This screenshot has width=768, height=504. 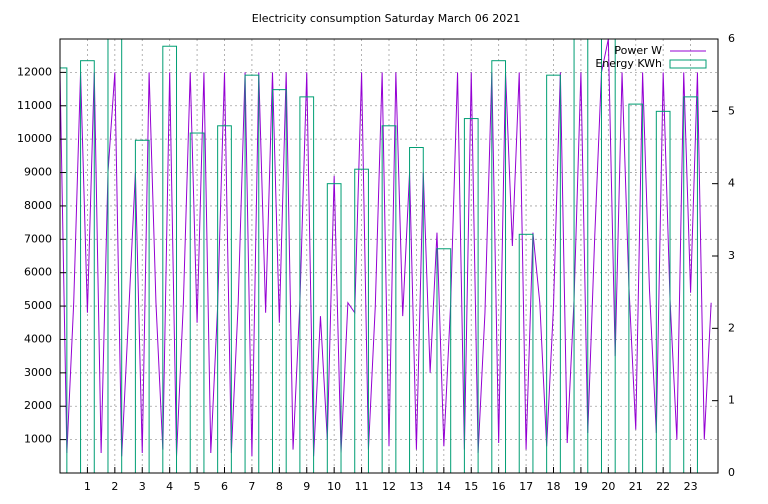 What do you see at coordinates (731, 183) in the screenshot?
I see `y2-tick-label: 4` at bounding box center [731, 183].